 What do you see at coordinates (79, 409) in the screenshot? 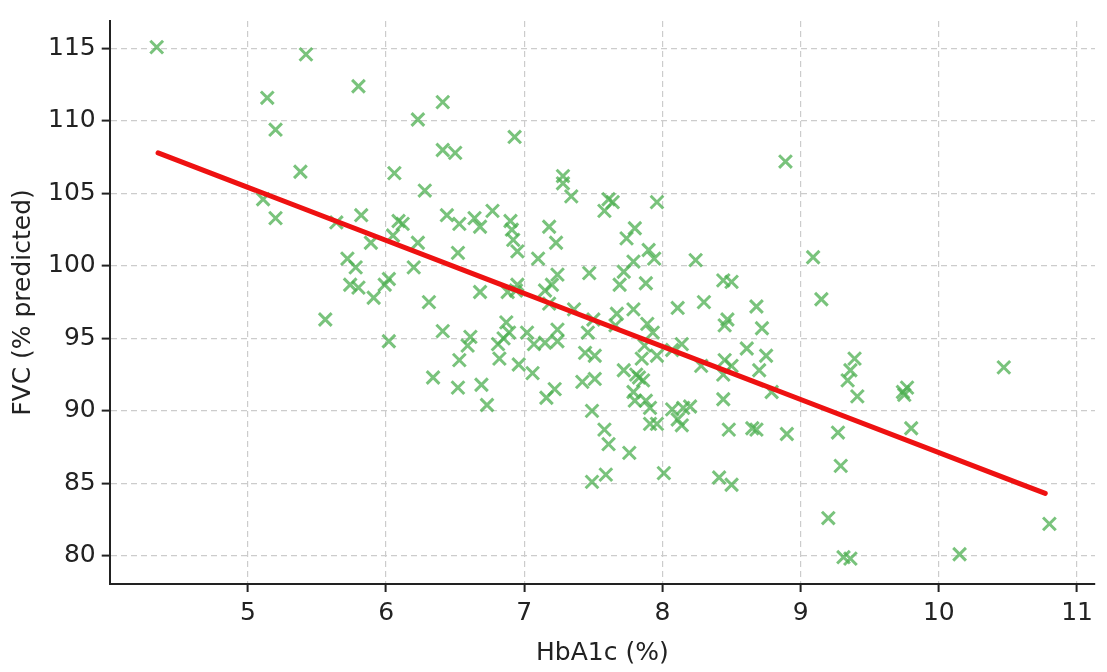
I see `y-tick-label: 90` at bounding box center [79, 409].